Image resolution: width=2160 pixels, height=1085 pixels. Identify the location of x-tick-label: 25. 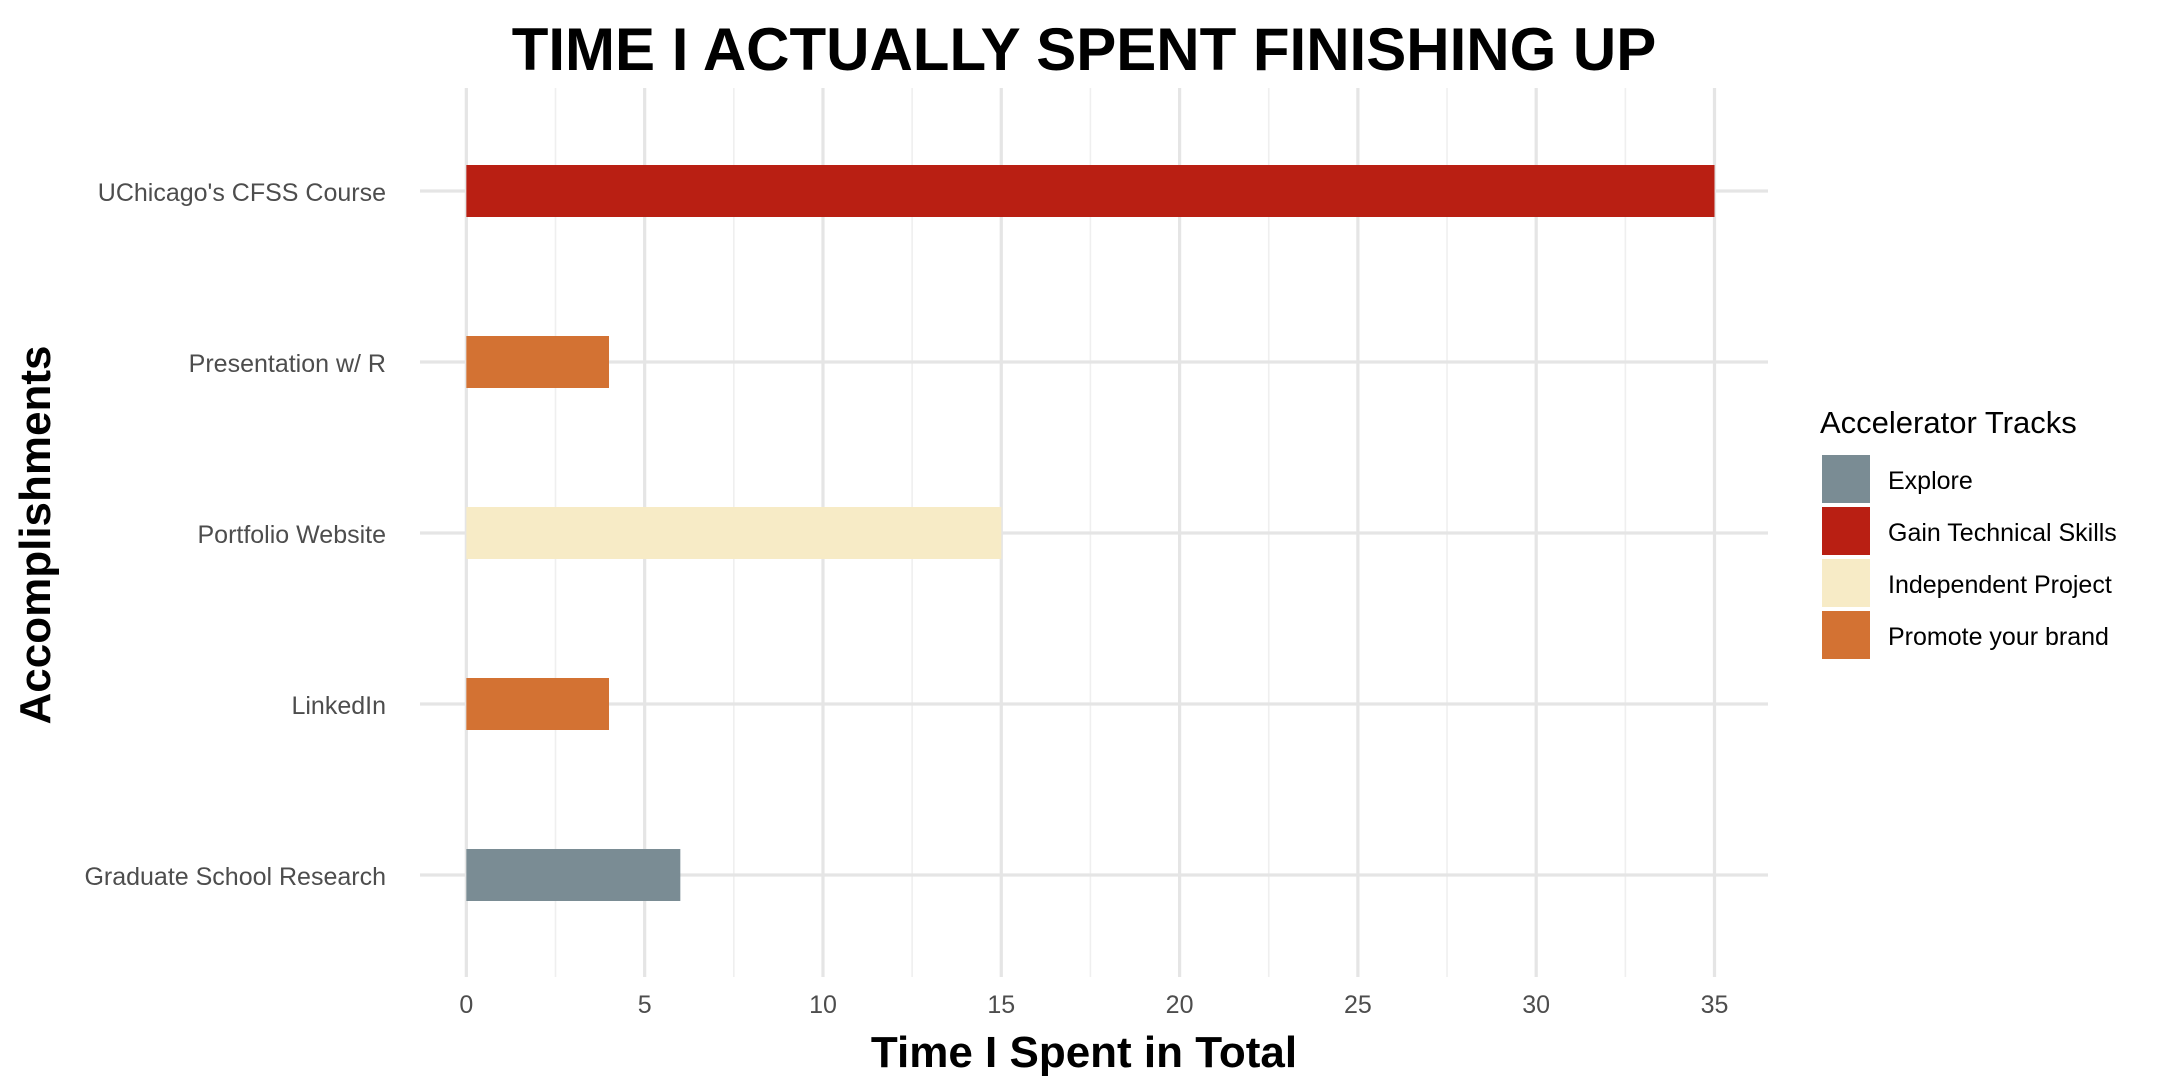
(1358, 1005).